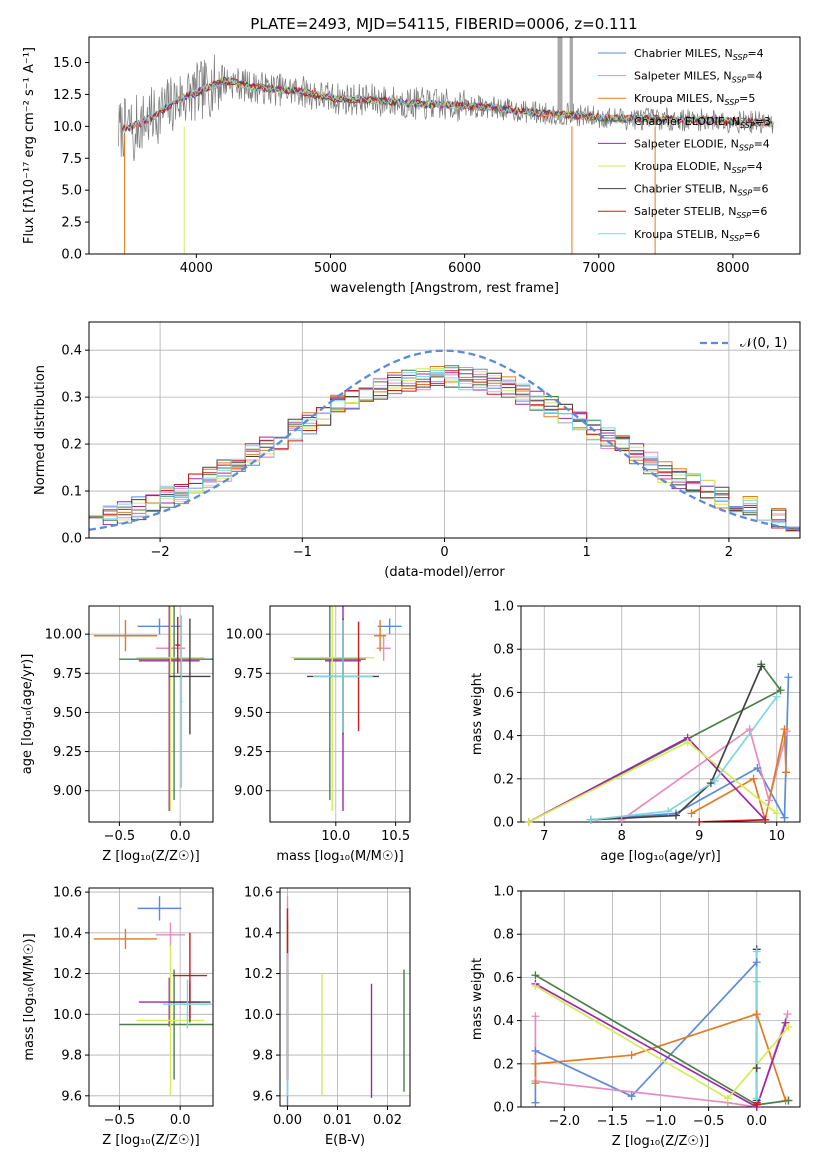  Describe the element at coordinates (71, 223) in the screenshot. I see `y-tick-label: 2.5` at that location.